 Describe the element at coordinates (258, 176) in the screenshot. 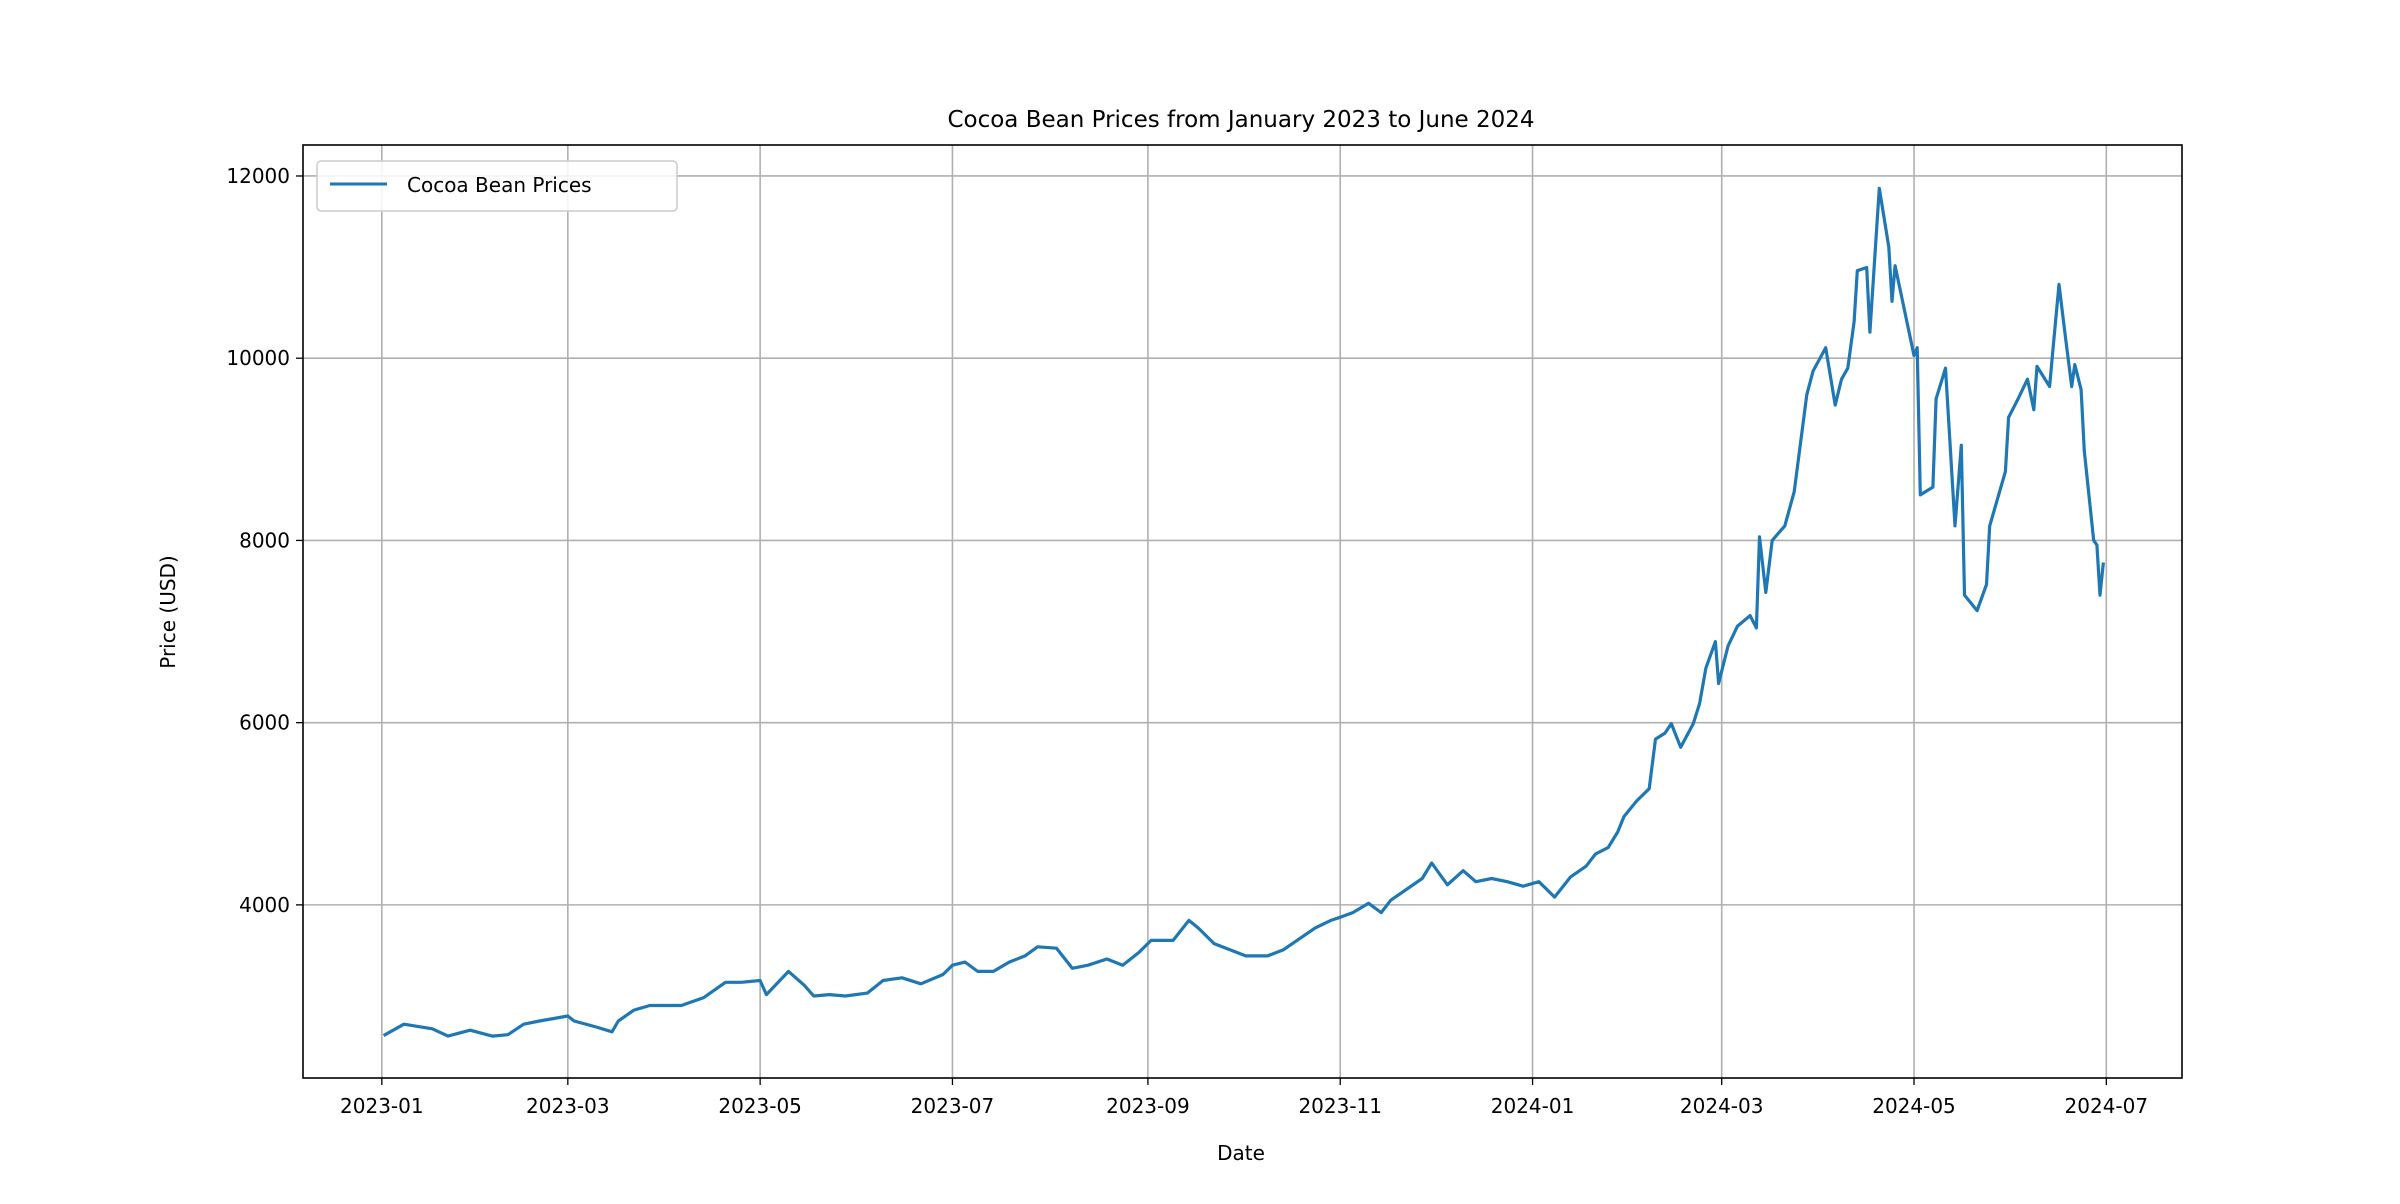

I see `y-tick-label: 12000` at that location.